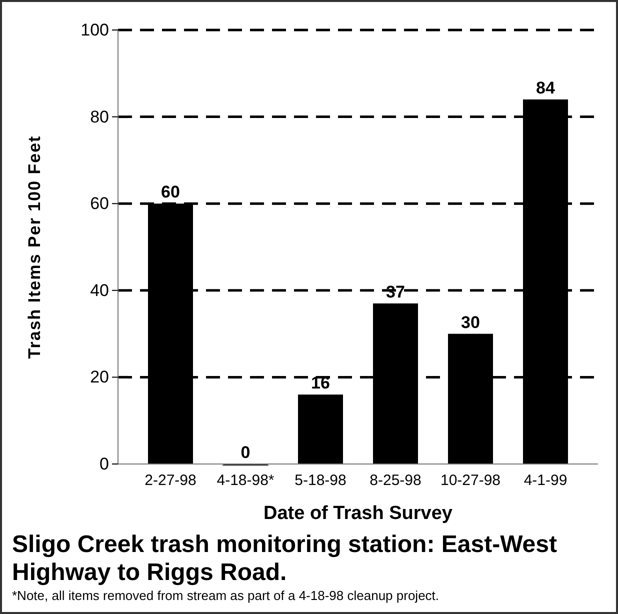 The height and width of the screenshot is (614, 618). What do you see at coordinates (99, 290) in the screenshot?
I see `y-tick-label: 40` at bounding box center [99, 290].